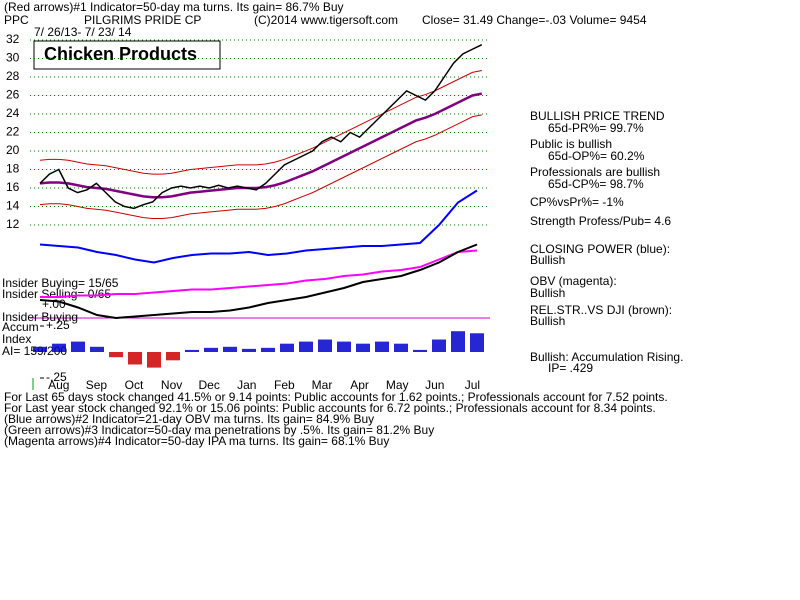  I want to click on x-tick-label: Aug, so click(58, 385).